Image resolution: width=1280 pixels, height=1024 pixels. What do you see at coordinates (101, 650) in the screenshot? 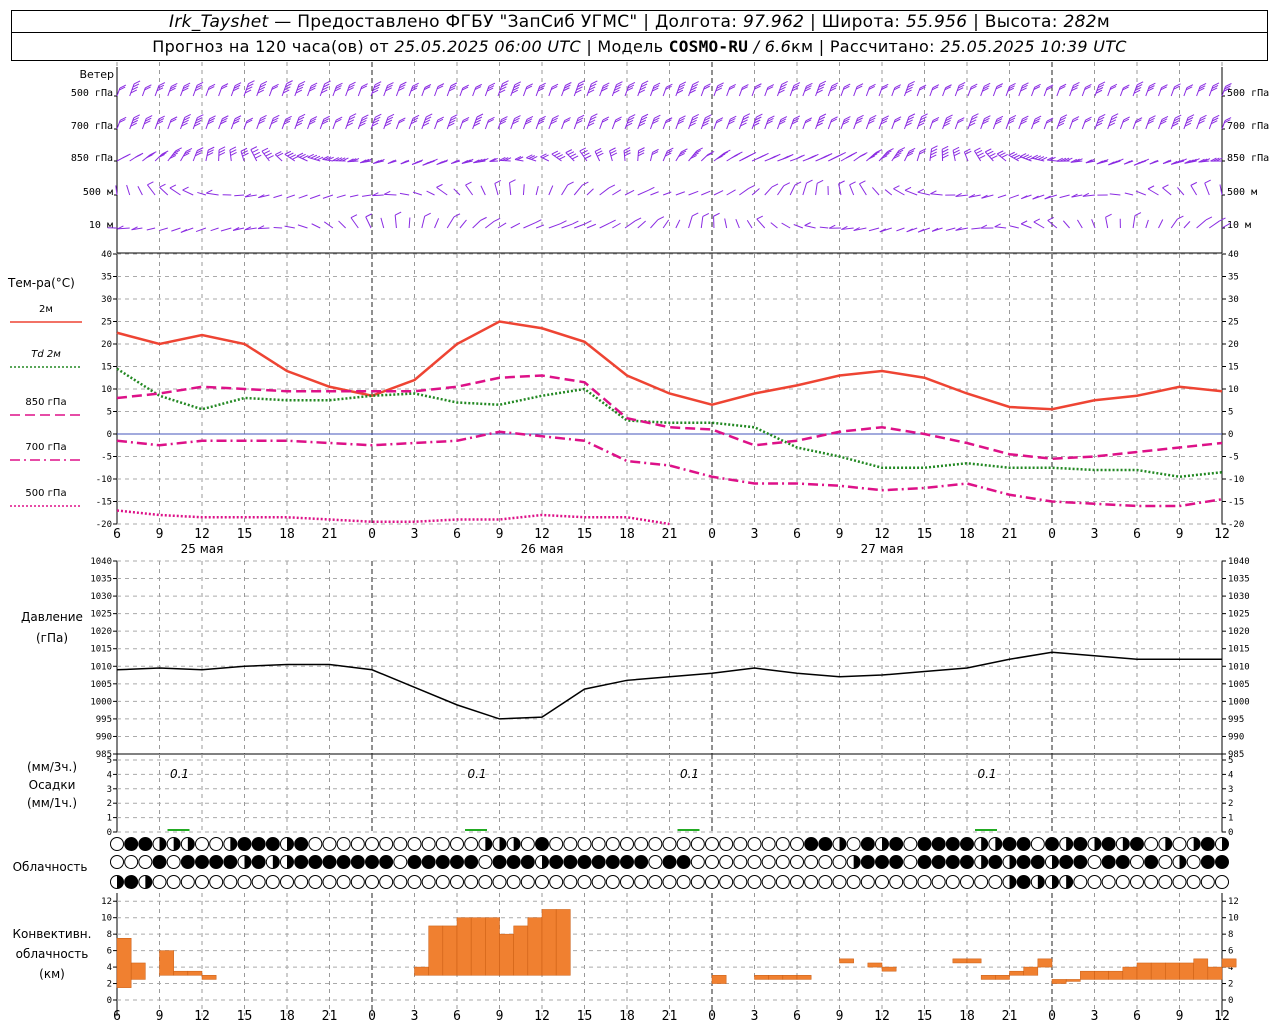
I see `y-tick-label-left: 1015` at bounding box center [101, 650].